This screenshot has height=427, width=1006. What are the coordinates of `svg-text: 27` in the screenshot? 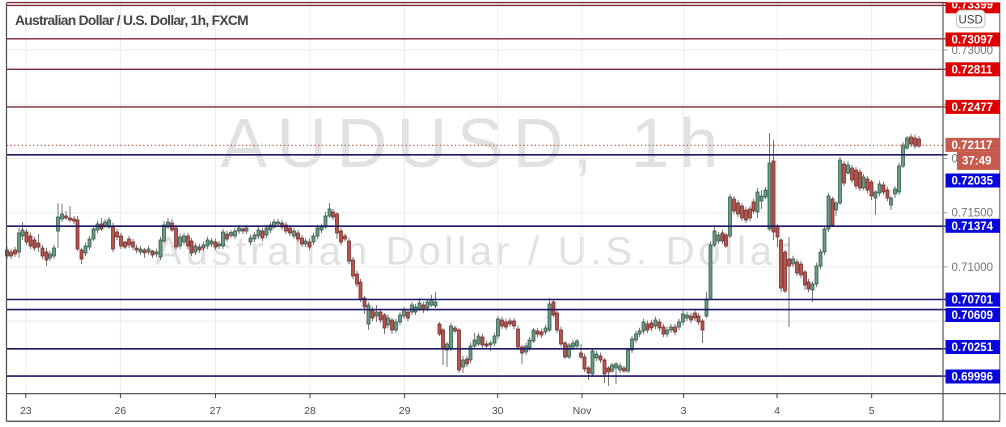 It's located at (216, 411).